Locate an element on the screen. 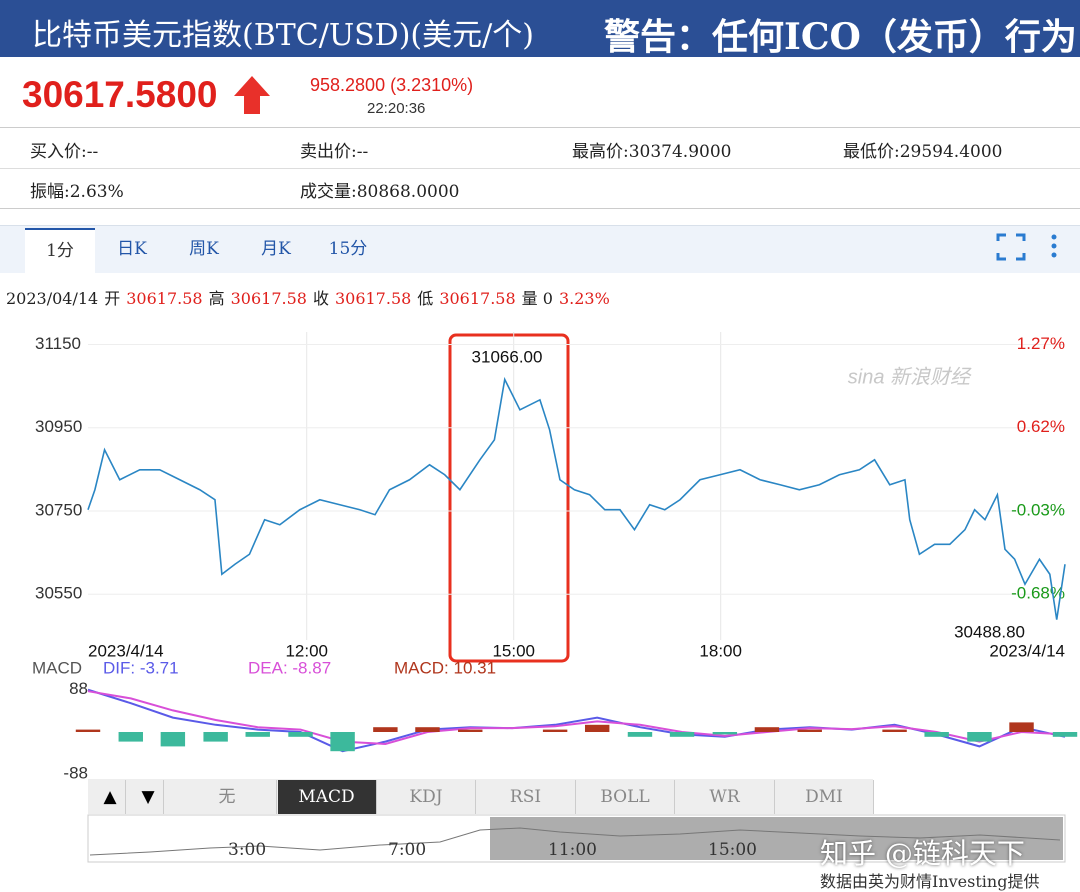  source: 数据由英为财情Investing提供 is located at coordinates (930, 881).